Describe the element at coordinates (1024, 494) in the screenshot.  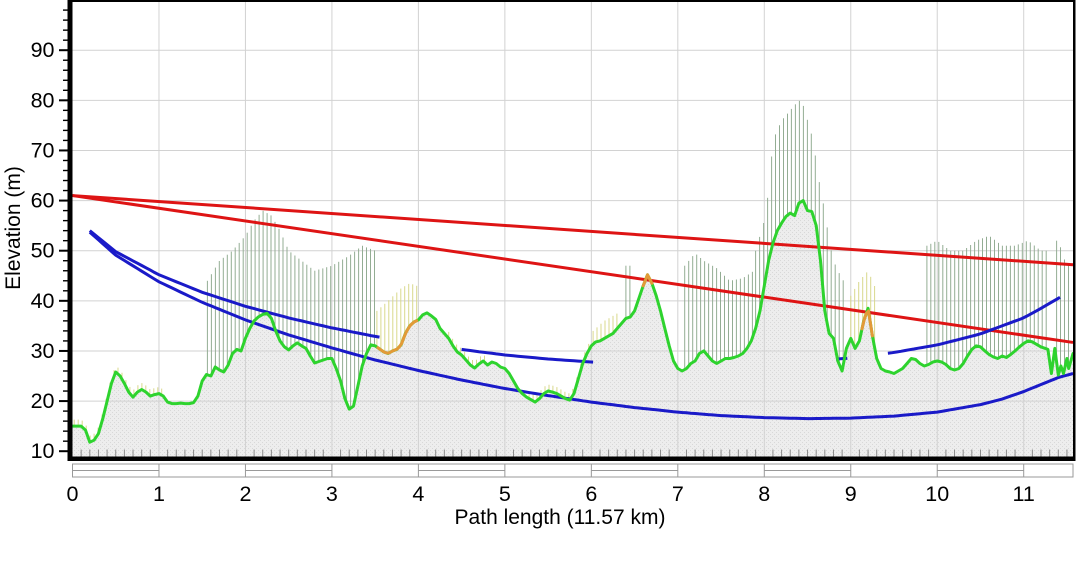
I see `x-tick-label: 11` at that location.